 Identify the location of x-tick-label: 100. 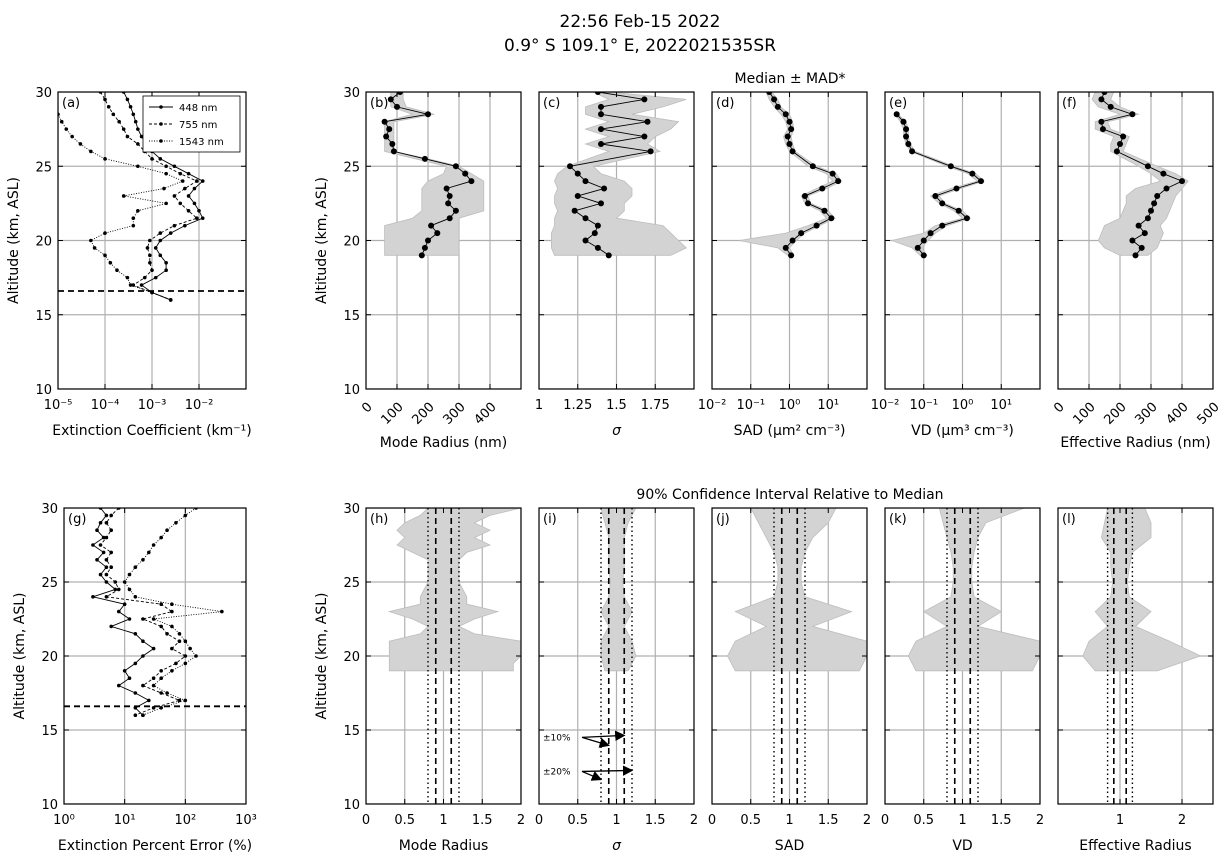
(1084, 414).